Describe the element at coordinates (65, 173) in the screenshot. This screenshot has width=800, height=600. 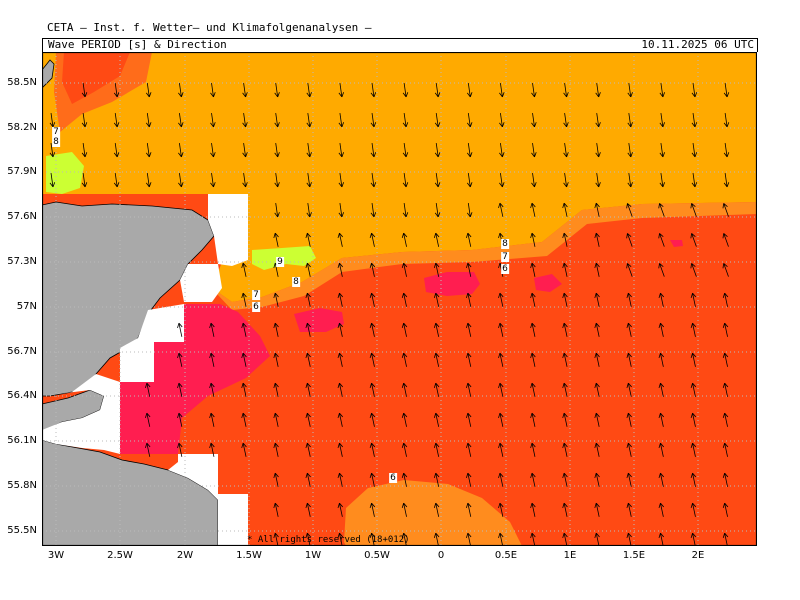
I see `patch-9s-west` at that location.